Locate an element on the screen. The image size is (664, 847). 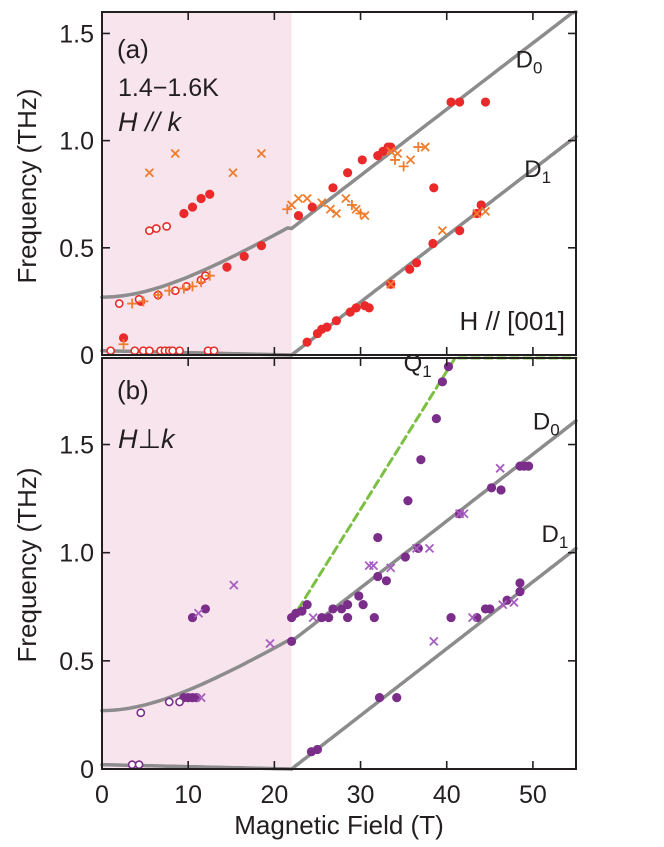
x-tick-label: 40 is located at coordinates (447, 795).